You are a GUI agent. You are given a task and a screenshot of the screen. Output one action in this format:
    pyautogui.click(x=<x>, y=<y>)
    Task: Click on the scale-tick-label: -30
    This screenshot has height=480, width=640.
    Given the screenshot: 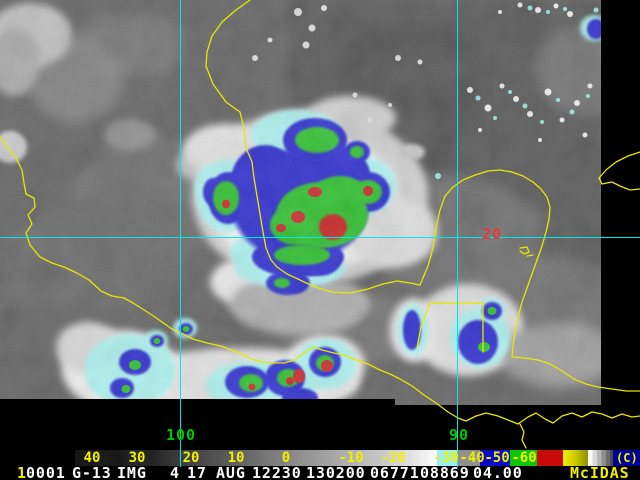 What is the action you would take?
    pyautogui.click(x=446, y=458)
    